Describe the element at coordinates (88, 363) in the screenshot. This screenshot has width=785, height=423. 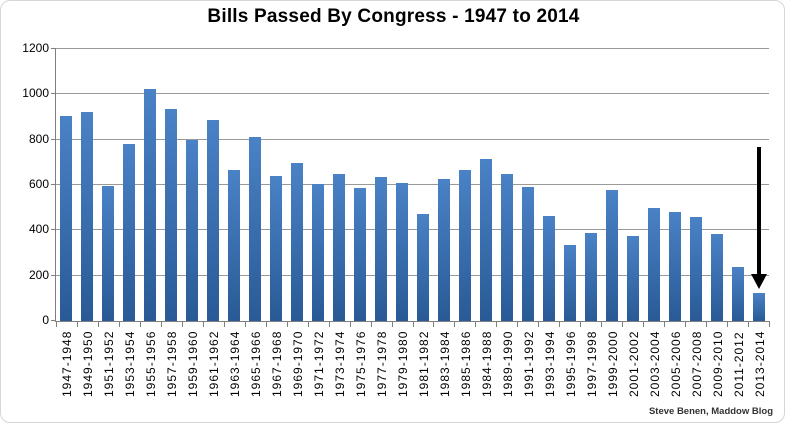
I see `x-axis-label: 1949-1950` at that location.